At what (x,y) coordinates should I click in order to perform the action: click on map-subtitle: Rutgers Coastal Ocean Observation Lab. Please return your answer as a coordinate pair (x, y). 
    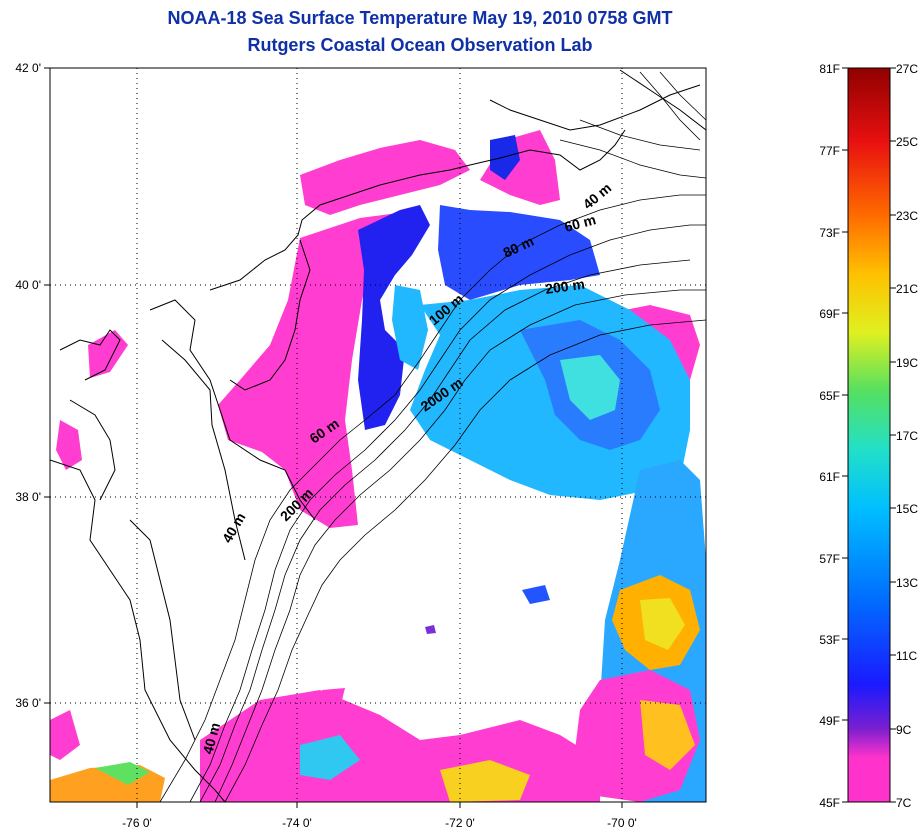
    Looking at the image, I should click on (420, 45).